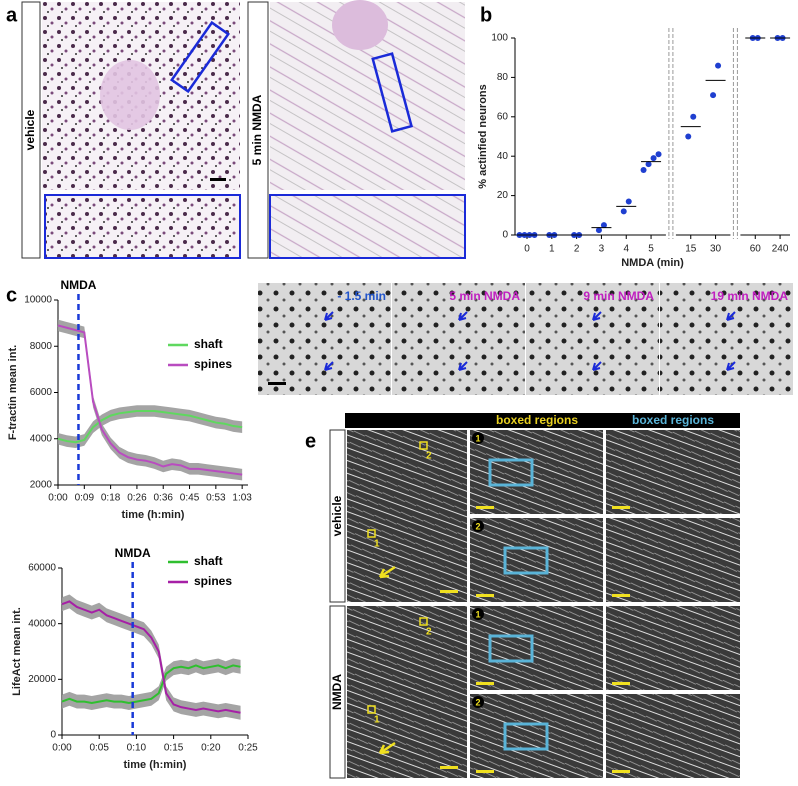 The width and height of the screenshot is (798, 786). I want to click on row-label: NMDA, so click(337, 692).